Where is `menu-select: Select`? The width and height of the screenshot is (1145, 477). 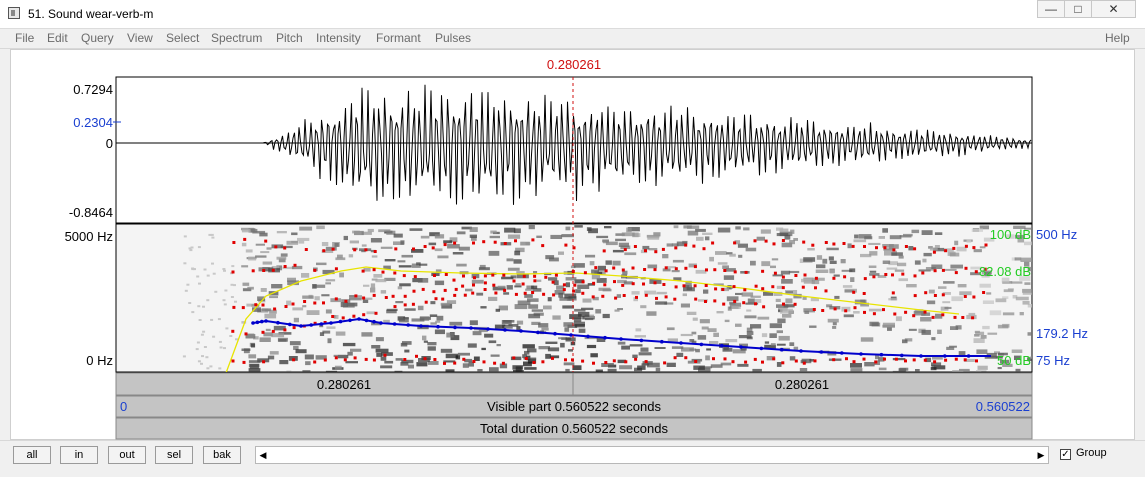 menu-select: Select is located at coordinates (183, 38).